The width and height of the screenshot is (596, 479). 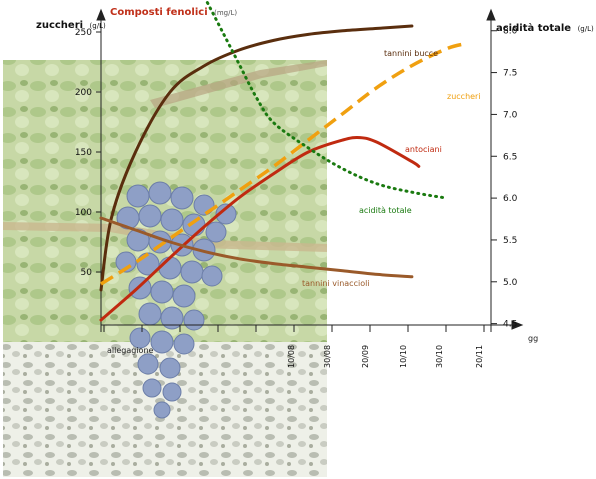 I want to click on right-axis-title: acidità totale (g/L), so click(x=545, y=28).